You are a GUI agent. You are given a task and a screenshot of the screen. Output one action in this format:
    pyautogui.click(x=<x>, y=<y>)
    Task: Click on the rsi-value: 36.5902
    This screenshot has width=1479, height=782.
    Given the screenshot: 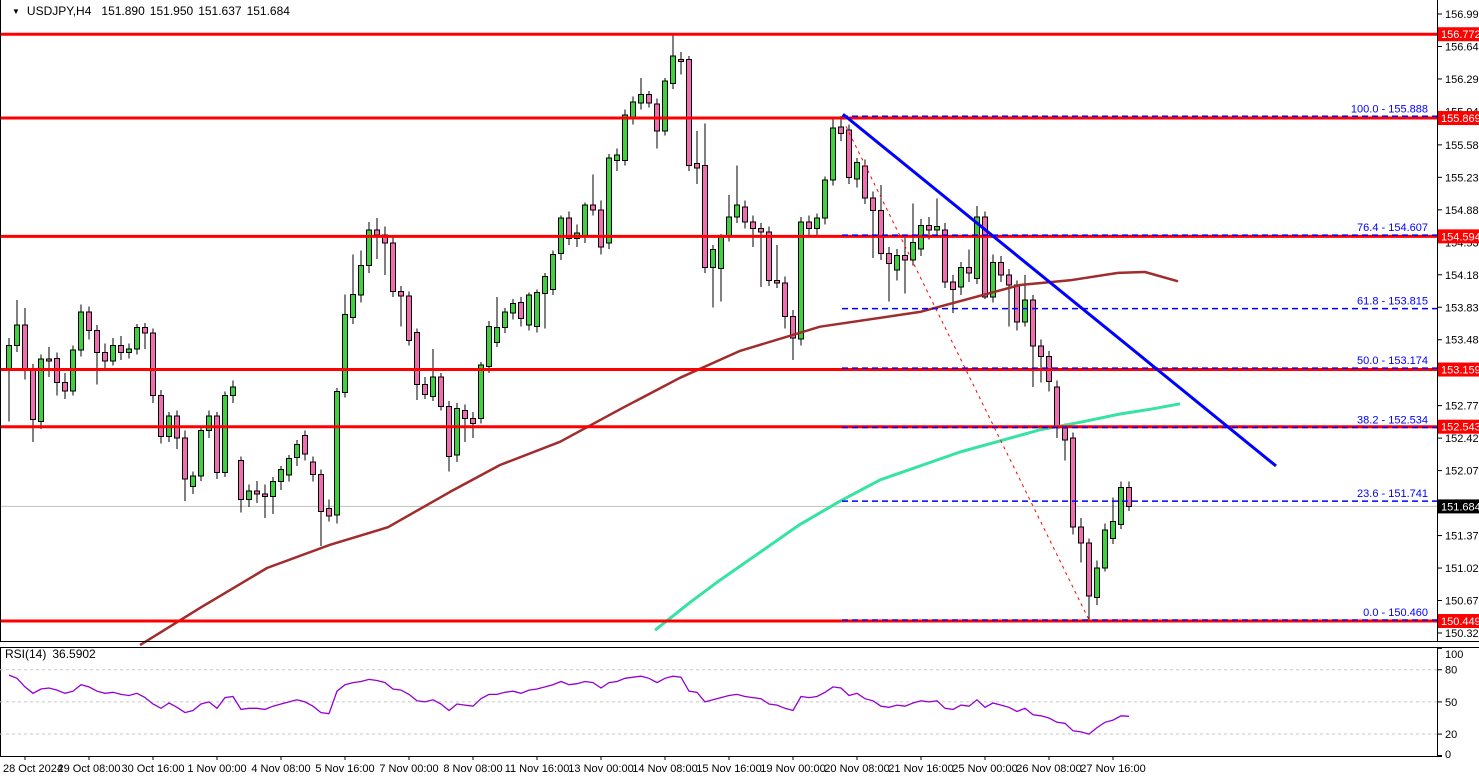 What is the action you would take?
    pyautogui.click(x=74, y=654)
    